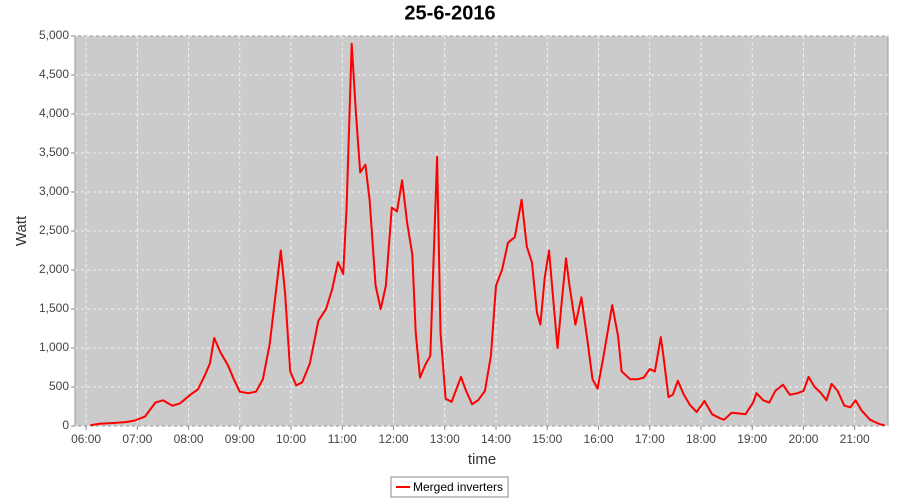 The height and width of the screenshot is (500, 900). I want to click on x-tick-label: 17:00, so click(650, 439).